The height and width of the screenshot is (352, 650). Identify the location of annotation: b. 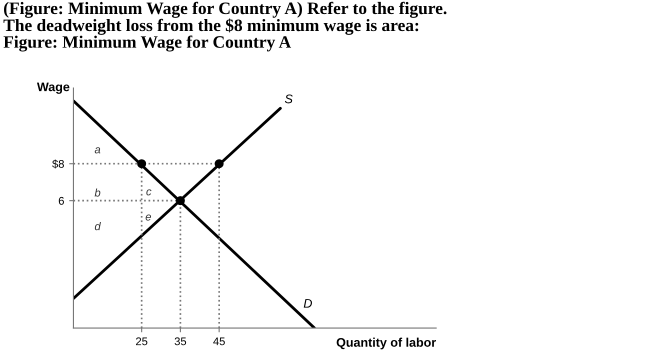
(97, 192).